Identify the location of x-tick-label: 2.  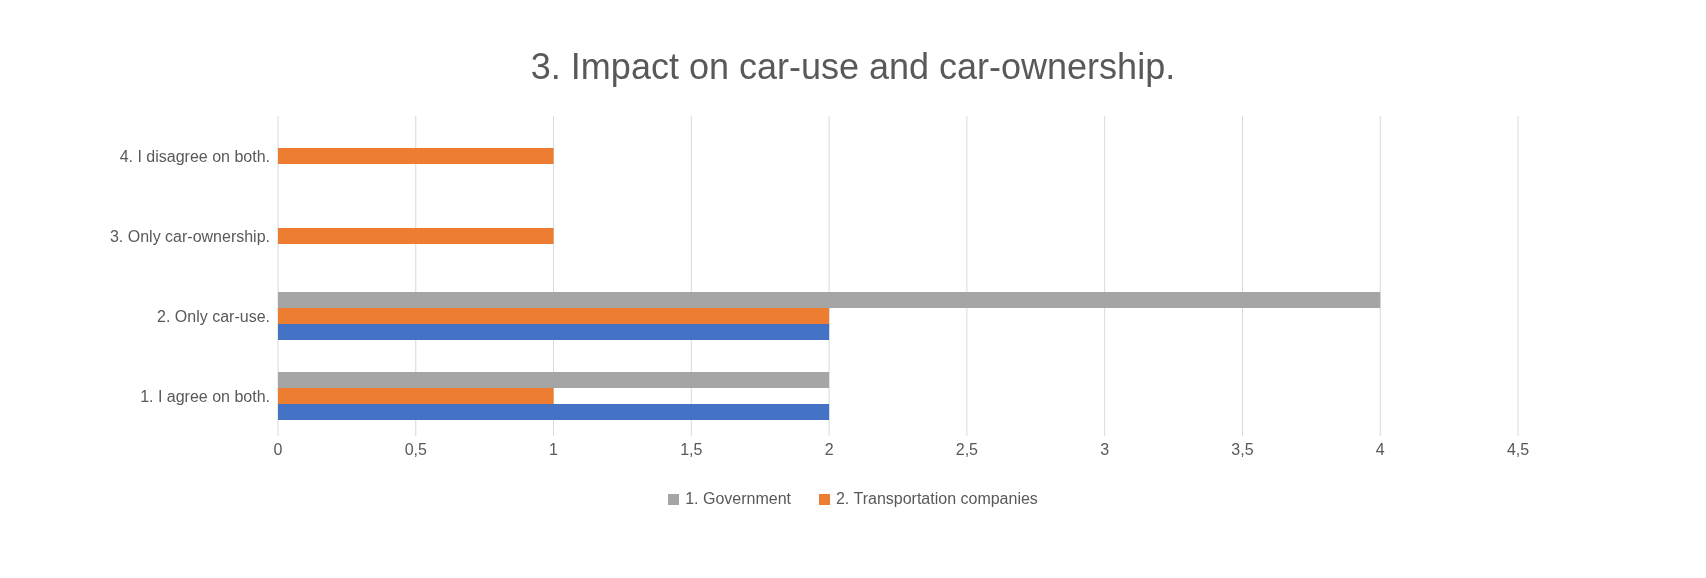
(829, 450).